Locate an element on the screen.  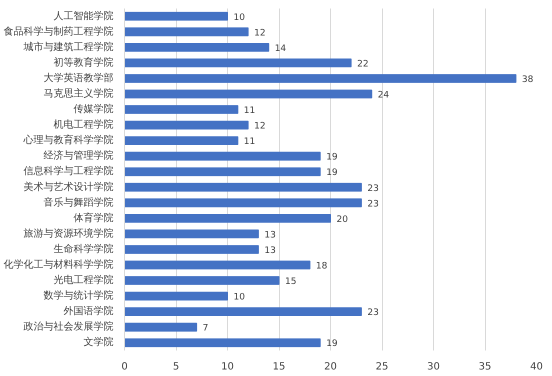
y-tick-label: 初等教育学院 is located at coordinates (84, 62).